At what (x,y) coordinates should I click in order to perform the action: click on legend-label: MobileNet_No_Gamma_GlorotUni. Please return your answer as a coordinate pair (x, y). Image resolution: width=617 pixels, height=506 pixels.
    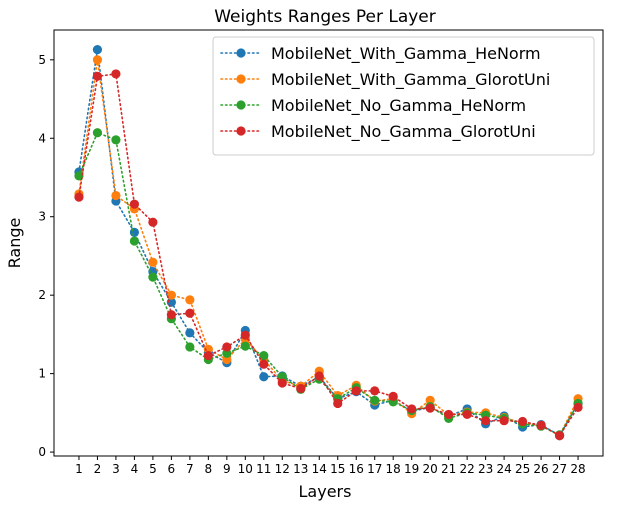
    Looking at the image, I should click on (403, 132).